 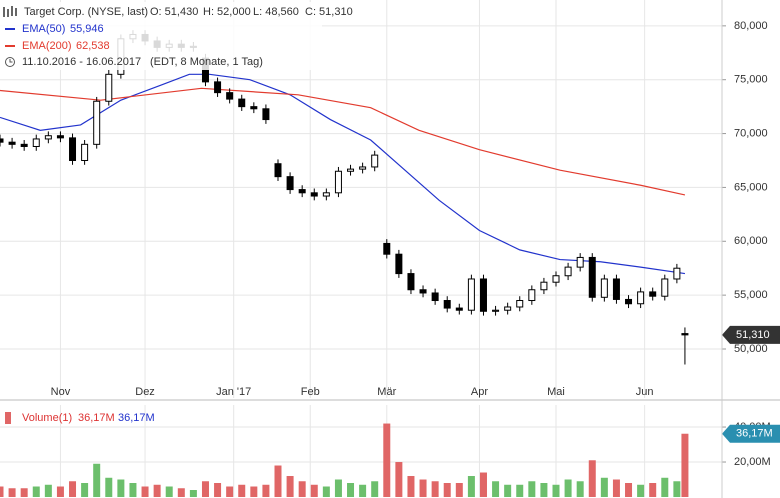 I want to click on ohlc-close: C: 51,310, so click(x=329, y=12).